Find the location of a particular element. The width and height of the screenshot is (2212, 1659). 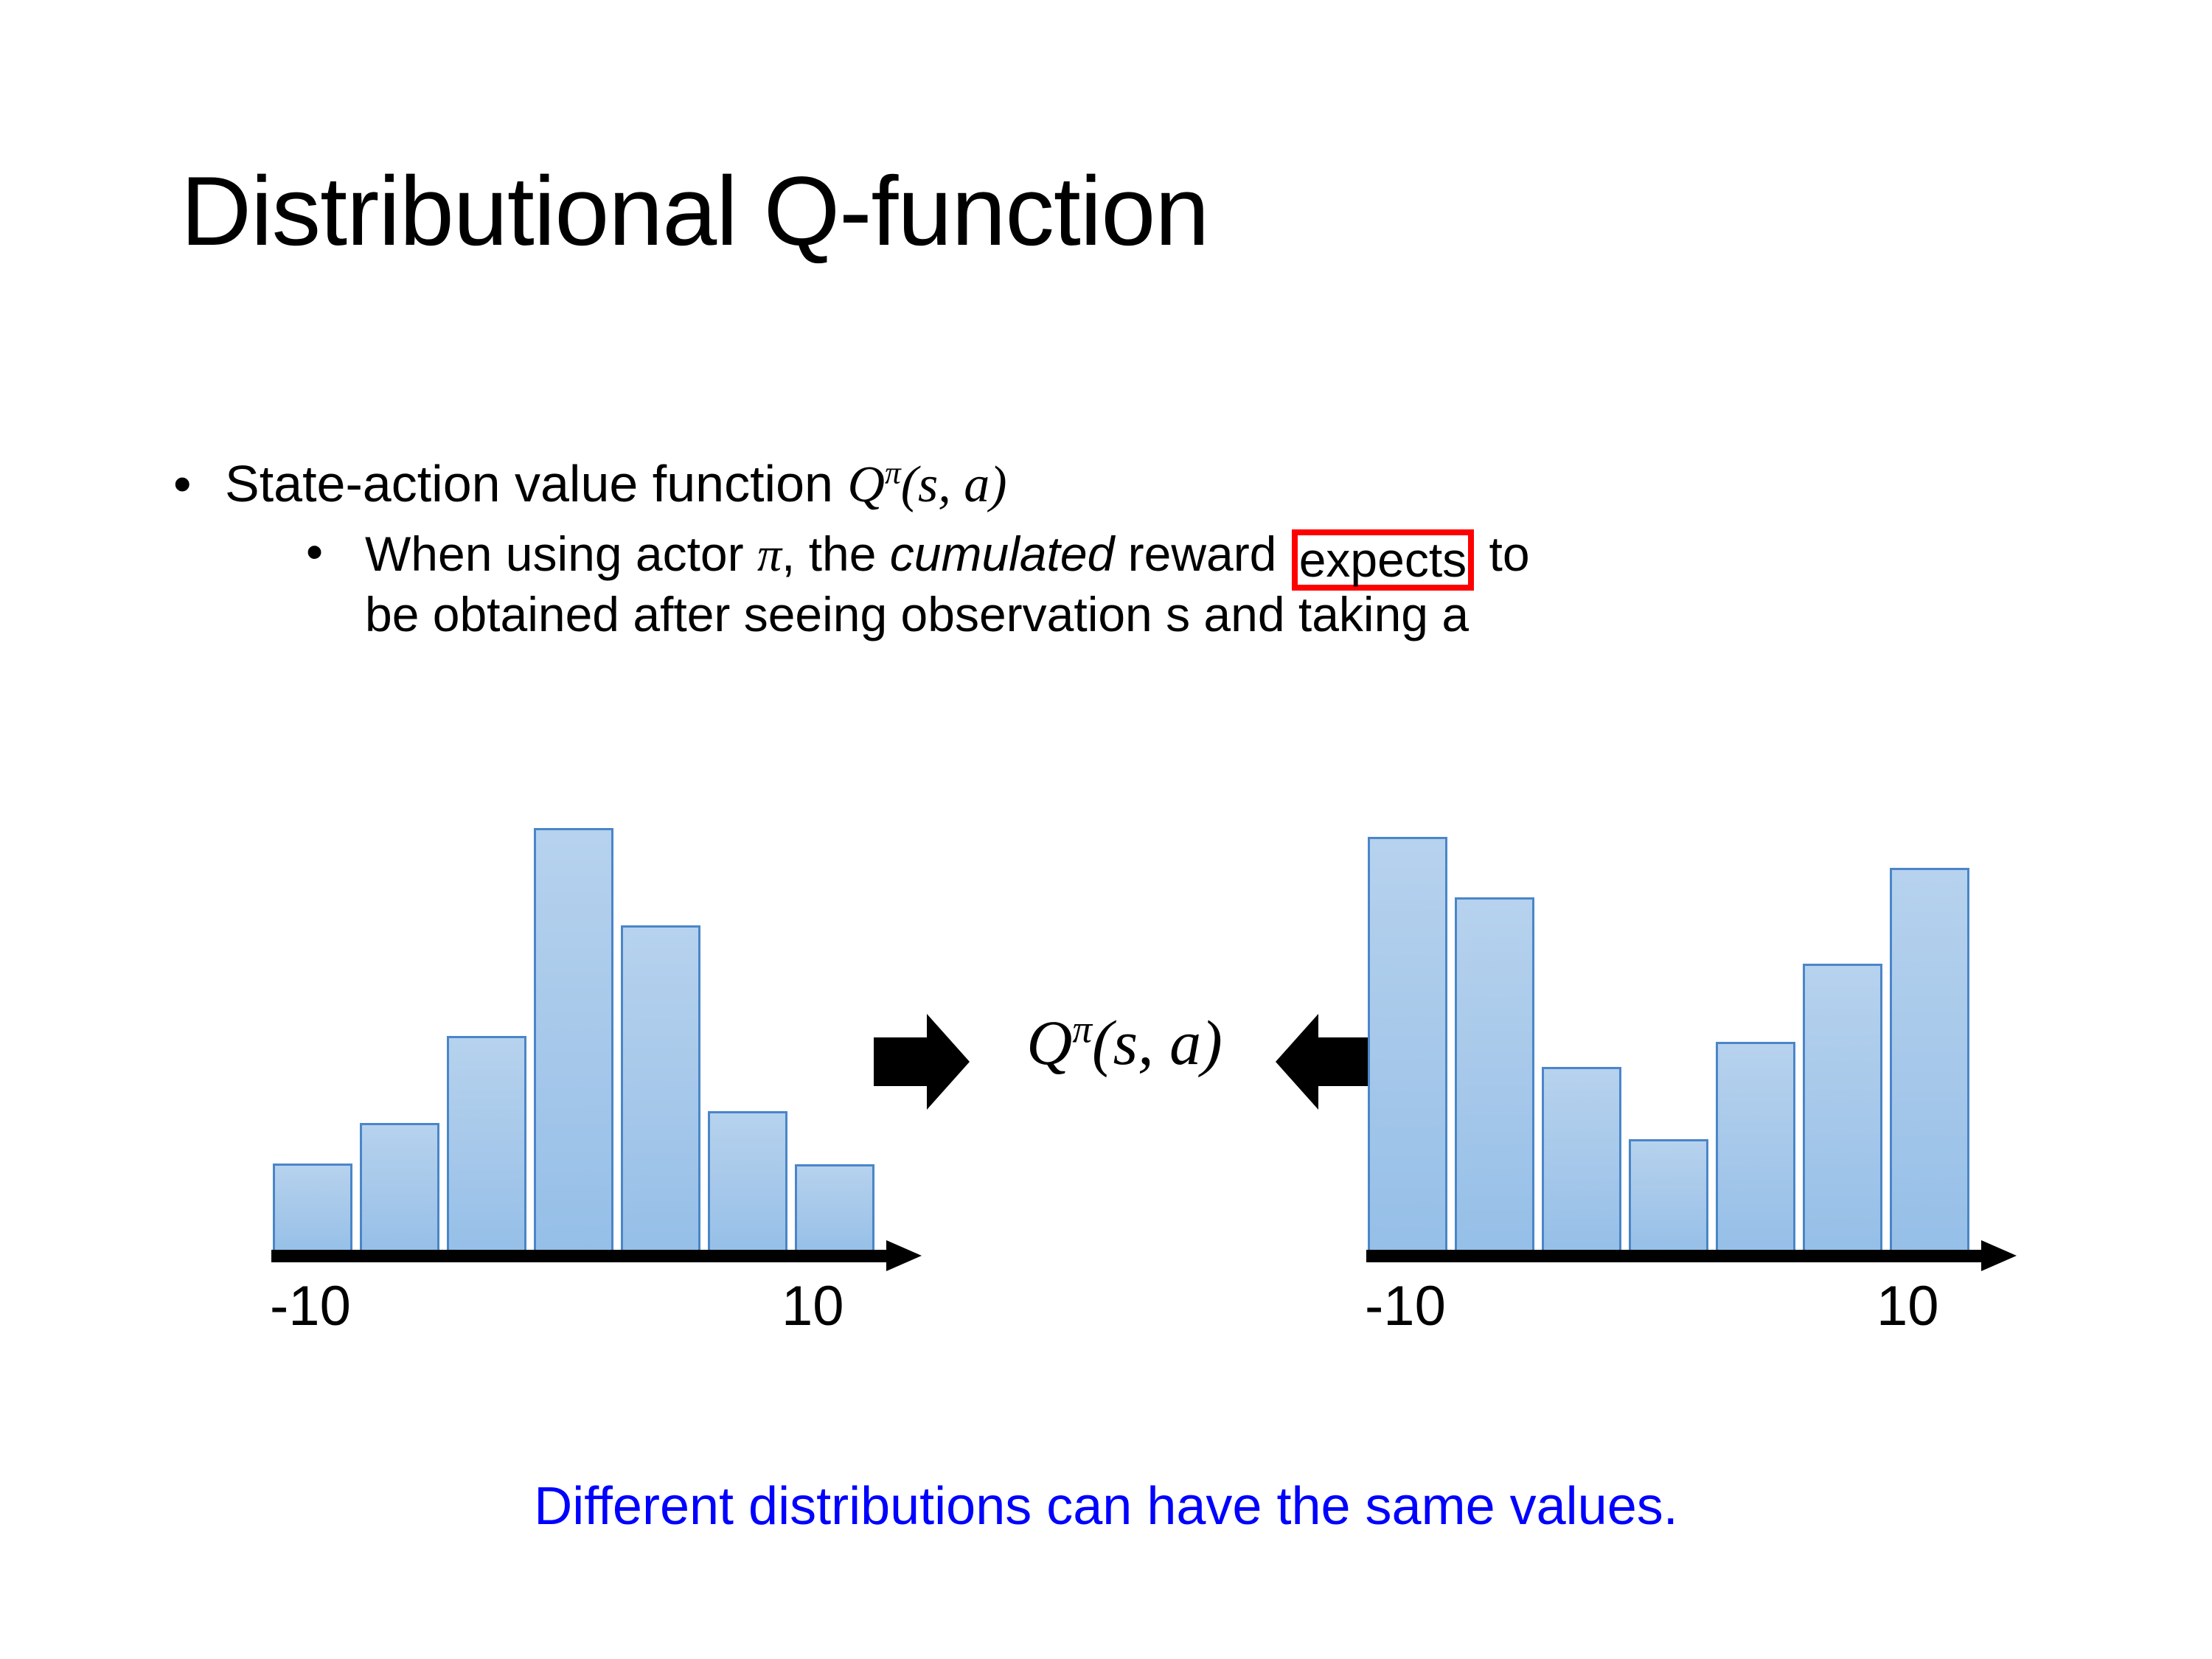

chart-left-distribution: -10 10 is located at coordinates (615, 1062).